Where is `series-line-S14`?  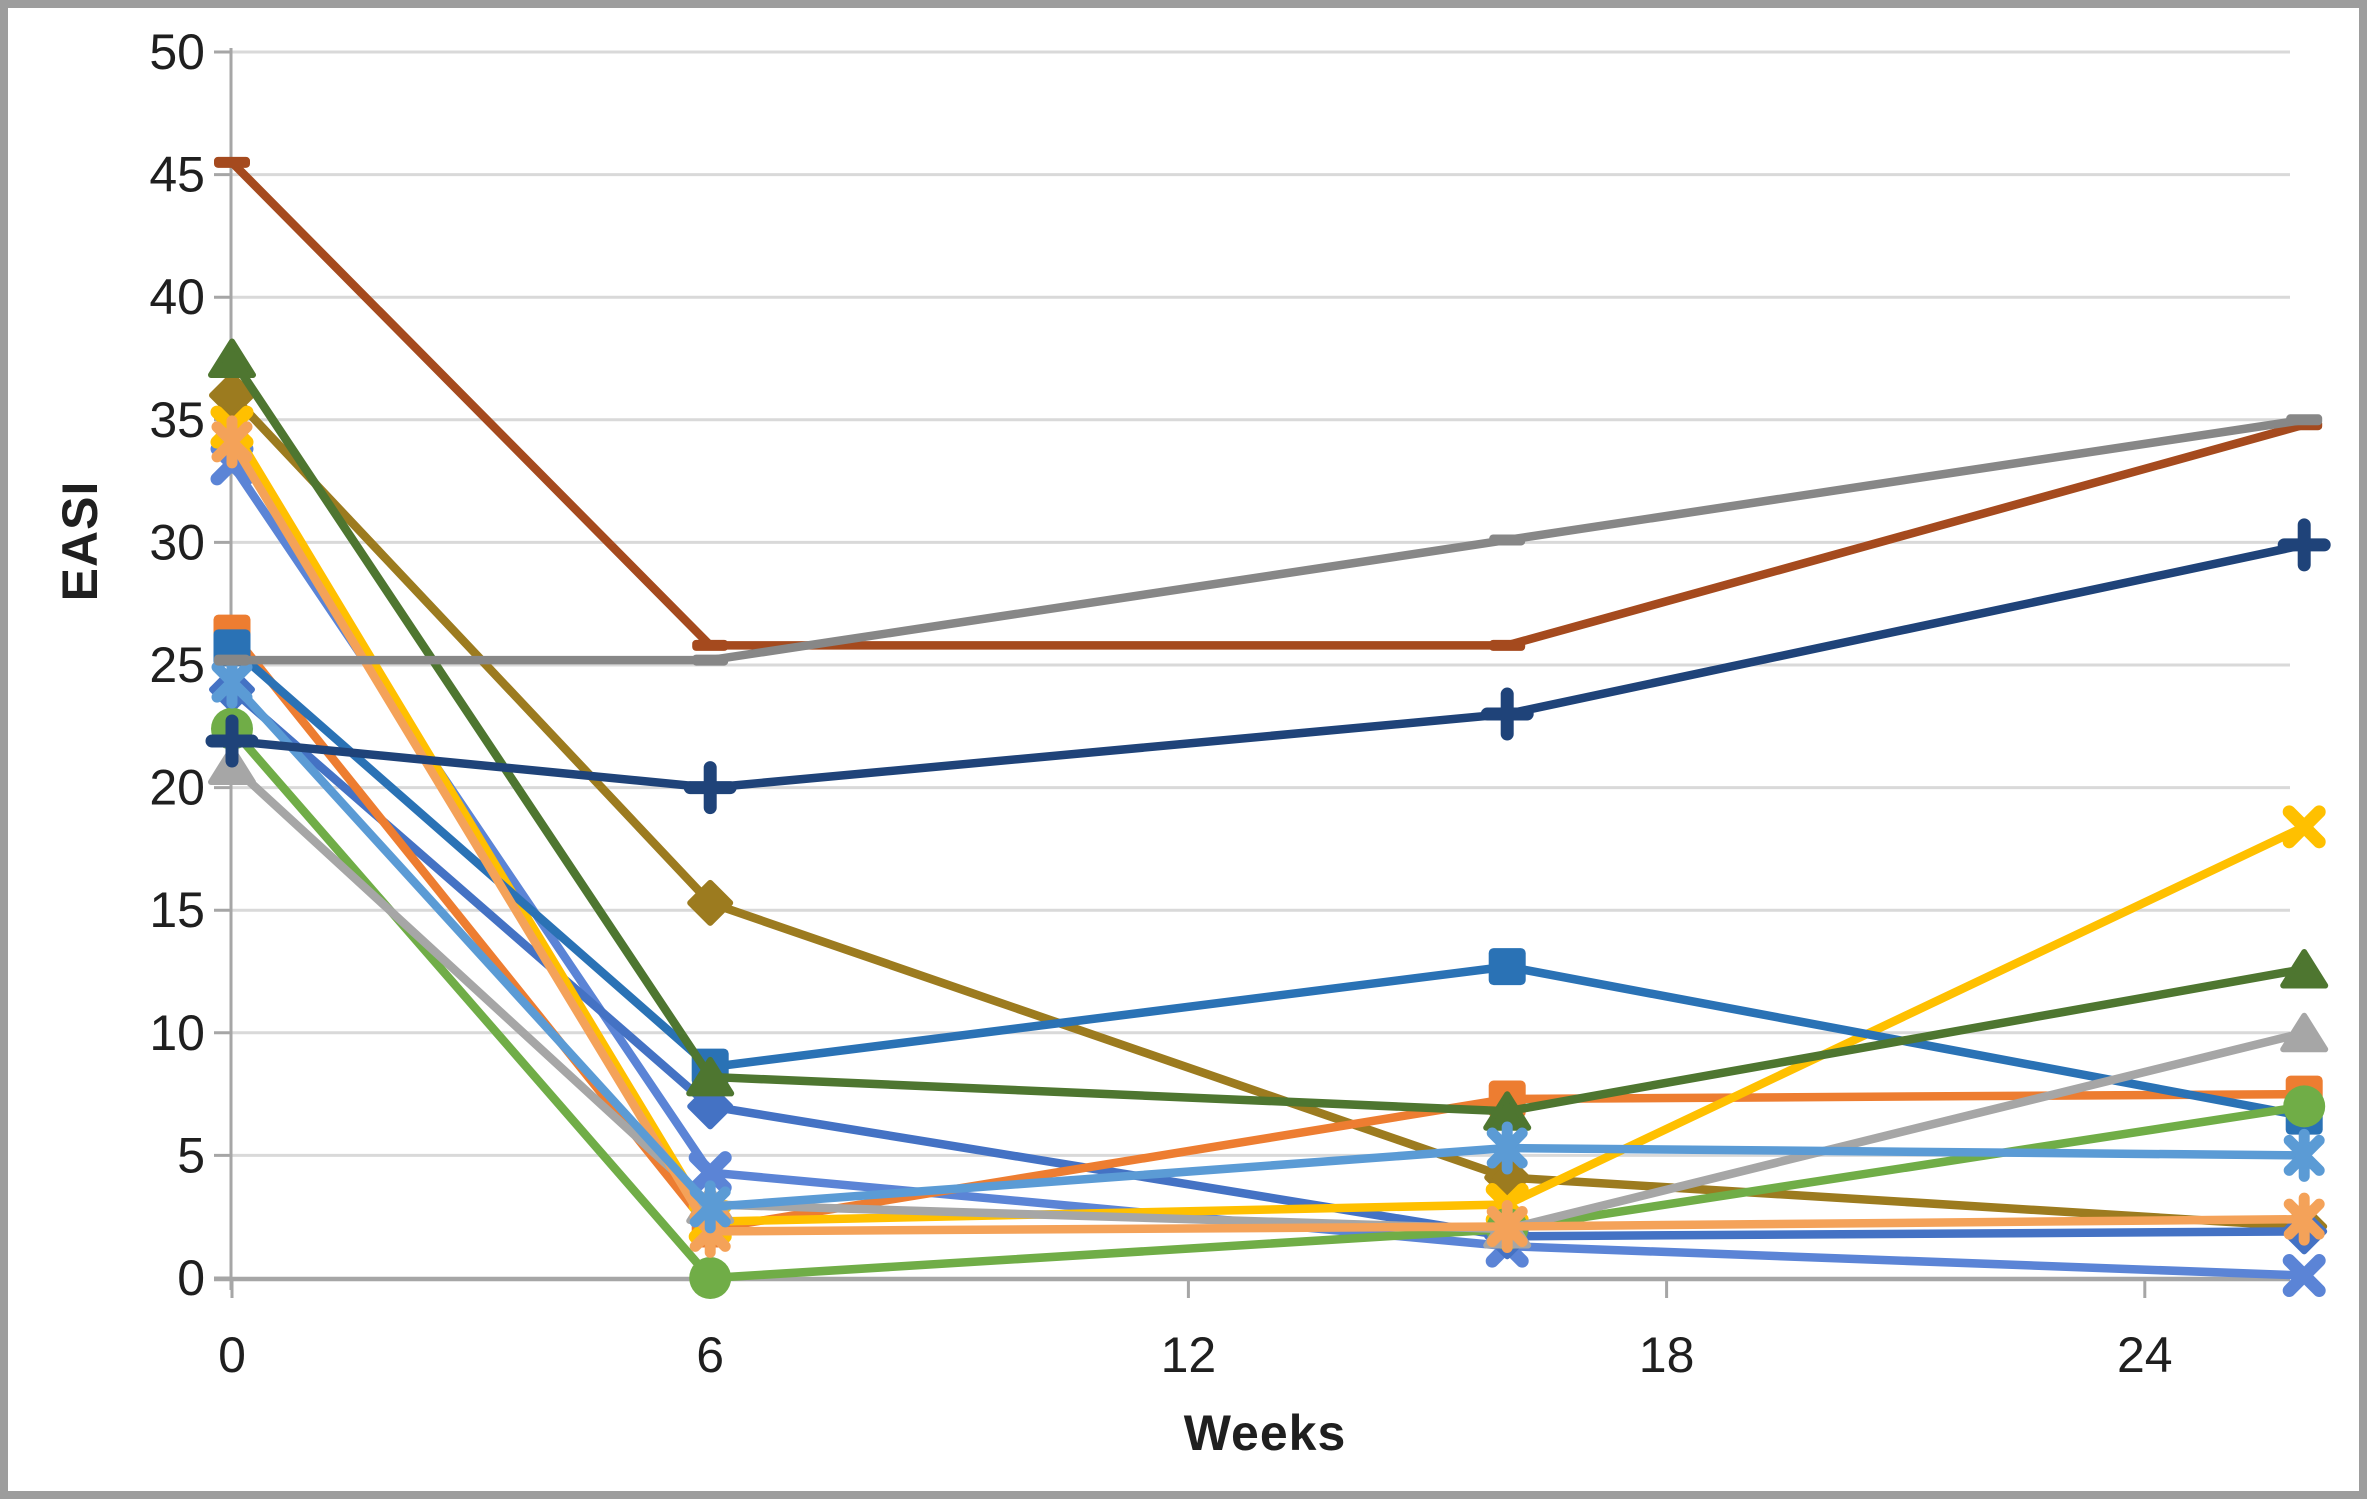
series-line-S14 is located at coordinates (1268, 540).